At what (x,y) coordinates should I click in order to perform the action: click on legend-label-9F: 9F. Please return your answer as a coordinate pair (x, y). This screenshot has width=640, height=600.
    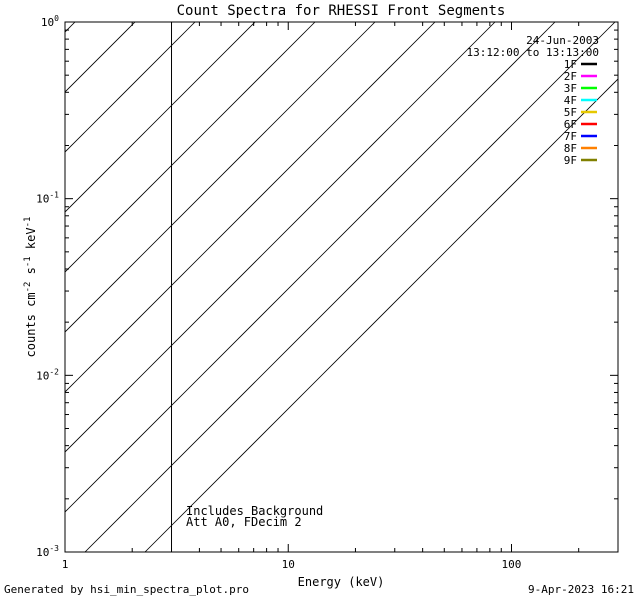
    Looking at the image, I should click on (570, 160).